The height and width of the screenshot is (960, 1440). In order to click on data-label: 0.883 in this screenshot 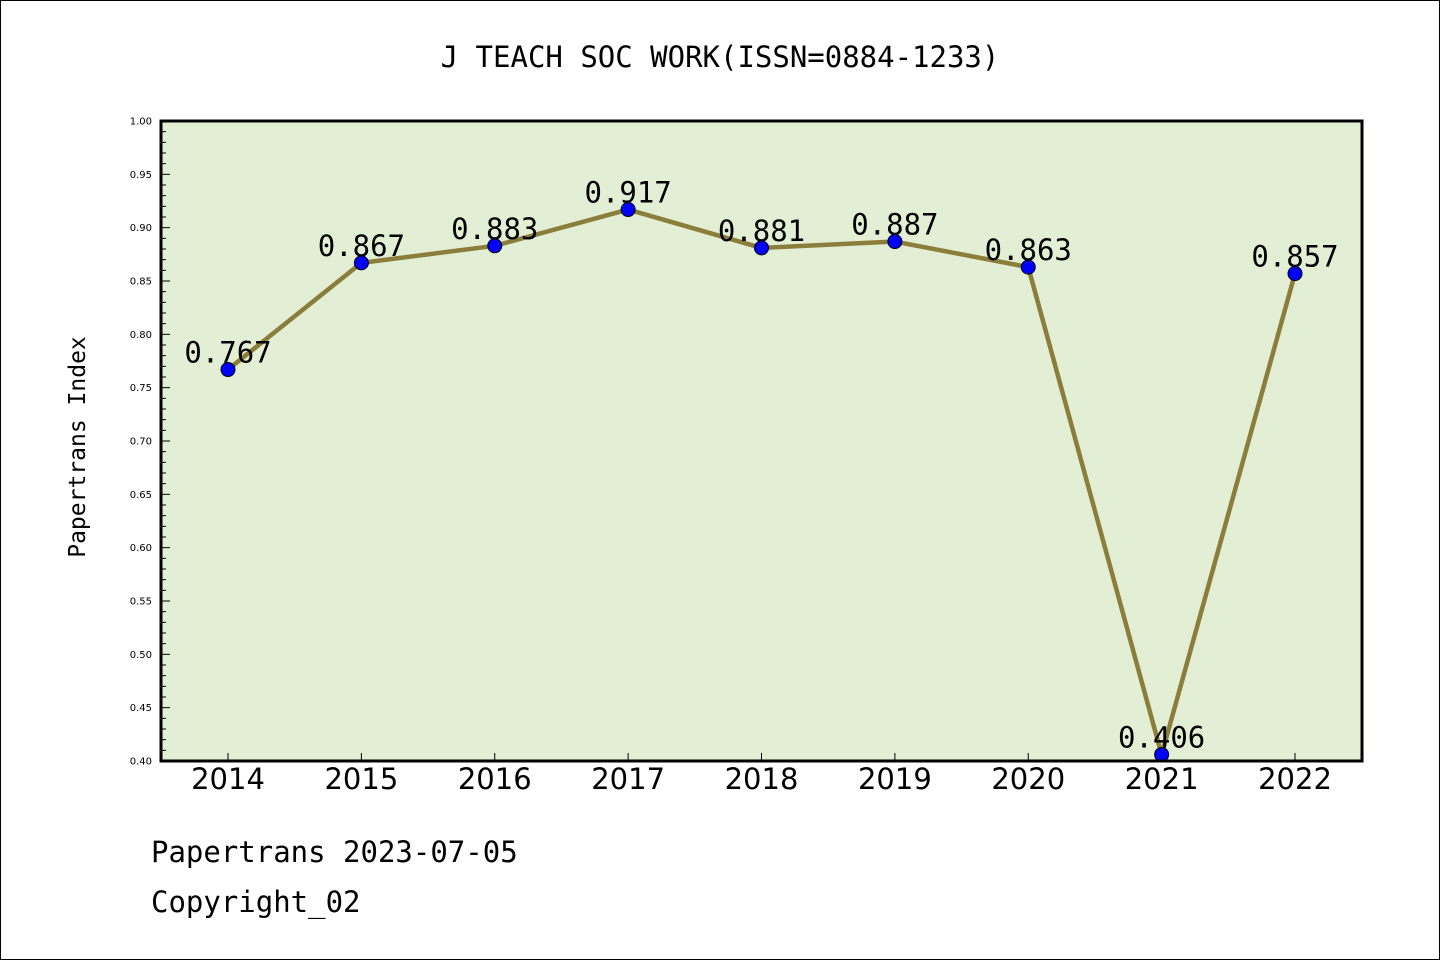, I will do `click(494, 229)`.